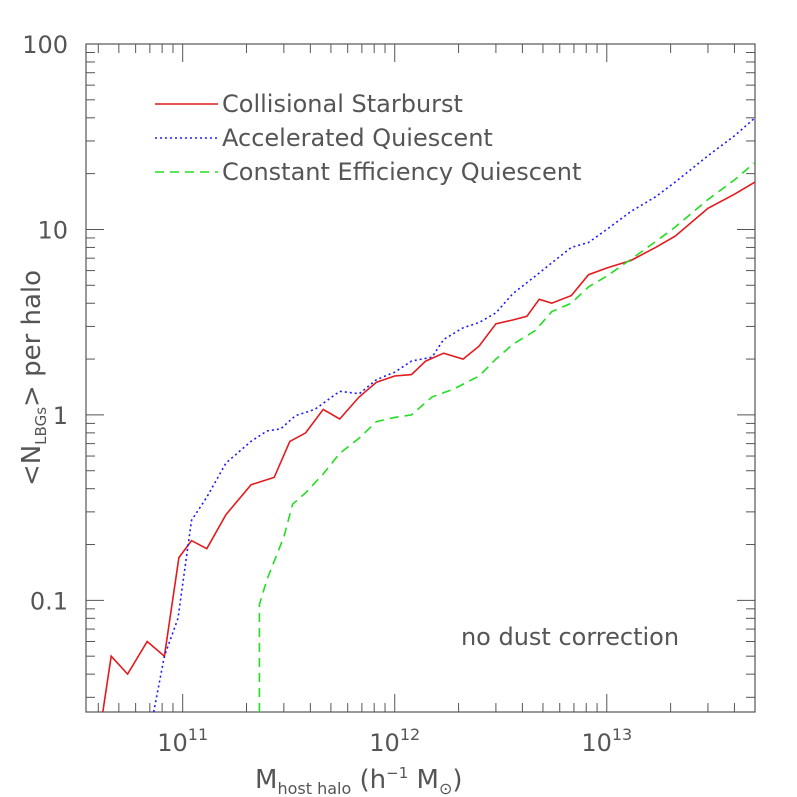 This screenshot has height=797, width=797. I want to click on y-tick-label: 1, so click(60, 416).